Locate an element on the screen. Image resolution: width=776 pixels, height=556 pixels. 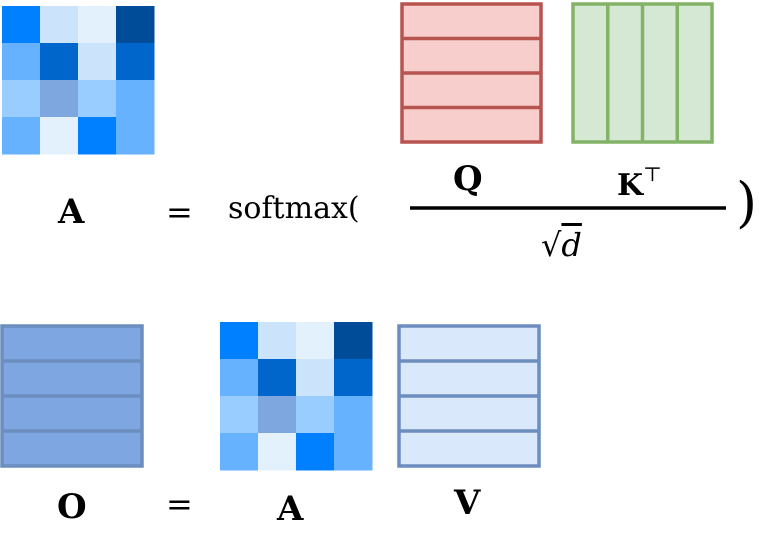
attention-label-a: A is located at coordinates (71, 212).